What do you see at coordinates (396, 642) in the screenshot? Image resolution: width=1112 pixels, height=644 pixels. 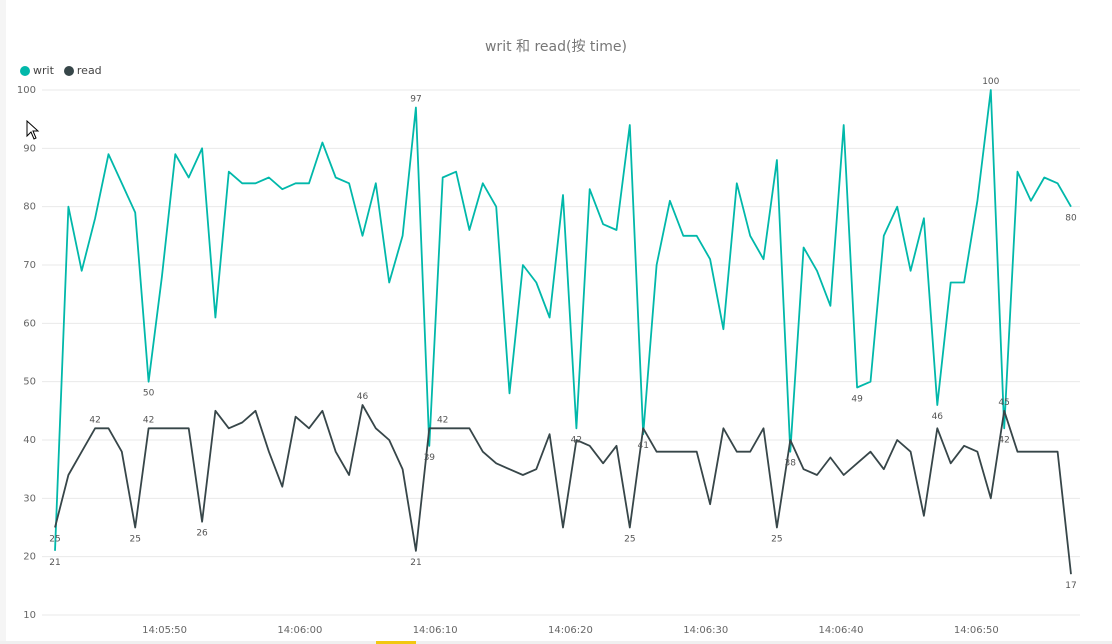 I see `bottom-accent` at bounding box center [396, 642].